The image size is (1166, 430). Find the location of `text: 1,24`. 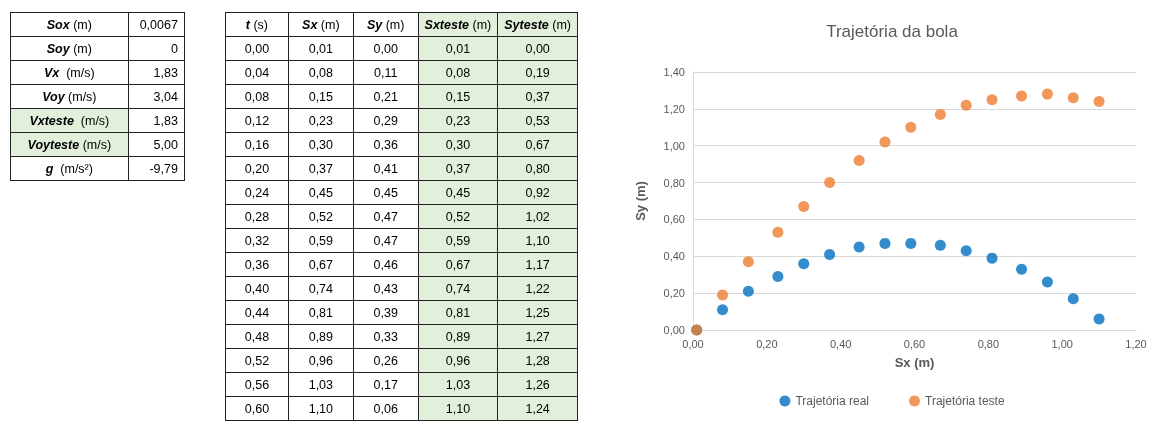

text: 1,24 is located at coordinates (537, 408).